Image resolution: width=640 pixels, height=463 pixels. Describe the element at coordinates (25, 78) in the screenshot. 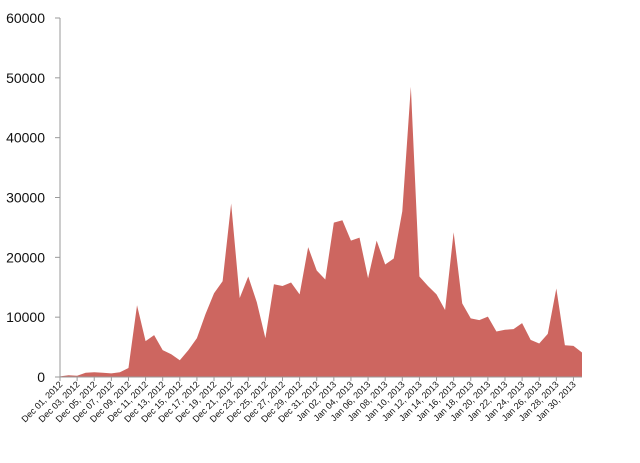

I see `y-tick-label: 50000` at that location.